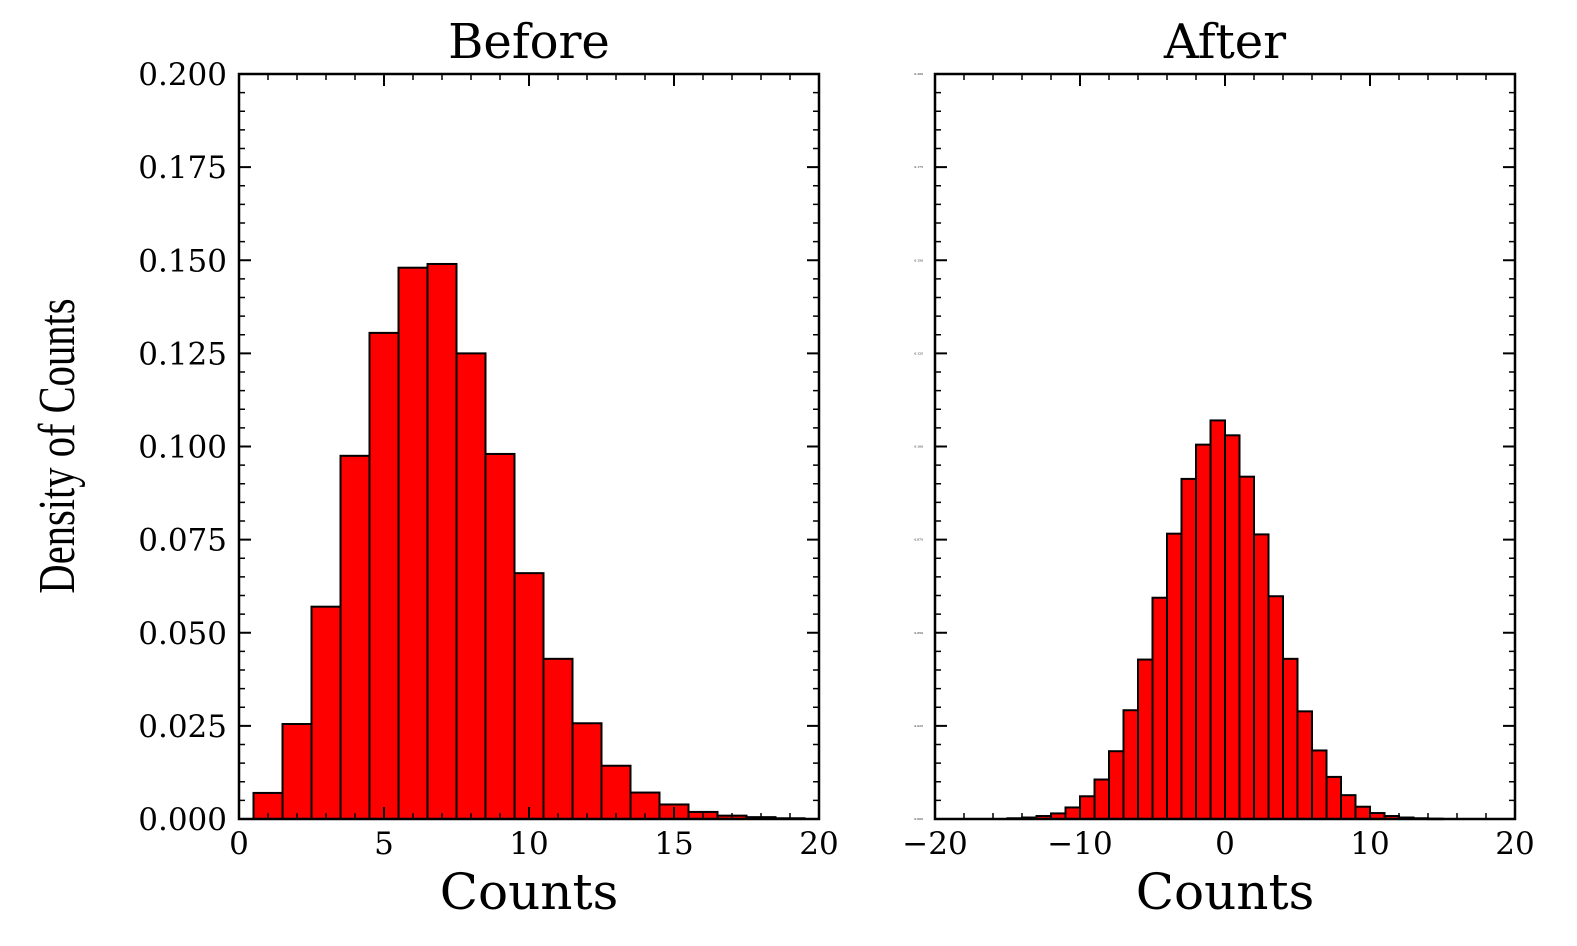  What do you see at coordinates (934, 844) in the screenshot?
I see `x-tick-label: −20` at bounding box center [934, 844].